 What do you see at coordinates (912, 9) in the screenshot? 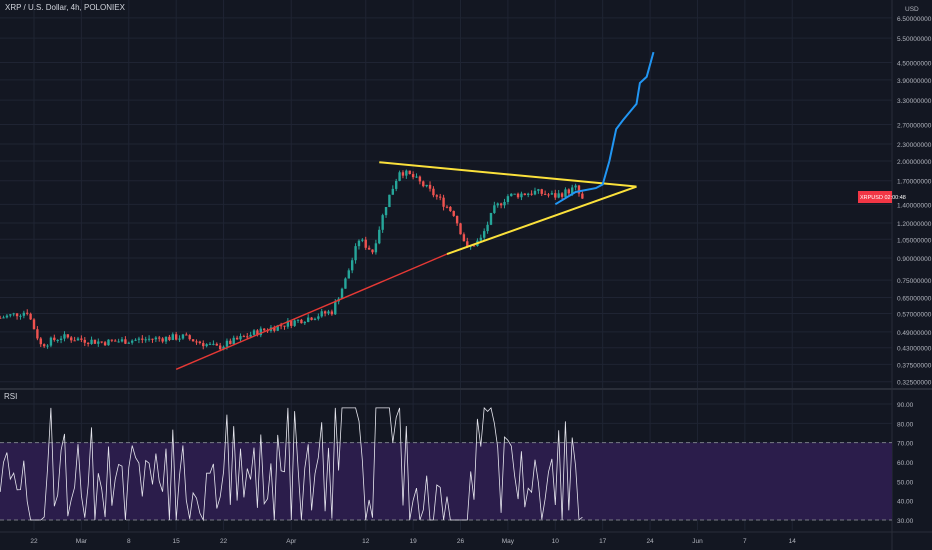
I see `price-unit-label: USD` at bounding box center [912, 9].